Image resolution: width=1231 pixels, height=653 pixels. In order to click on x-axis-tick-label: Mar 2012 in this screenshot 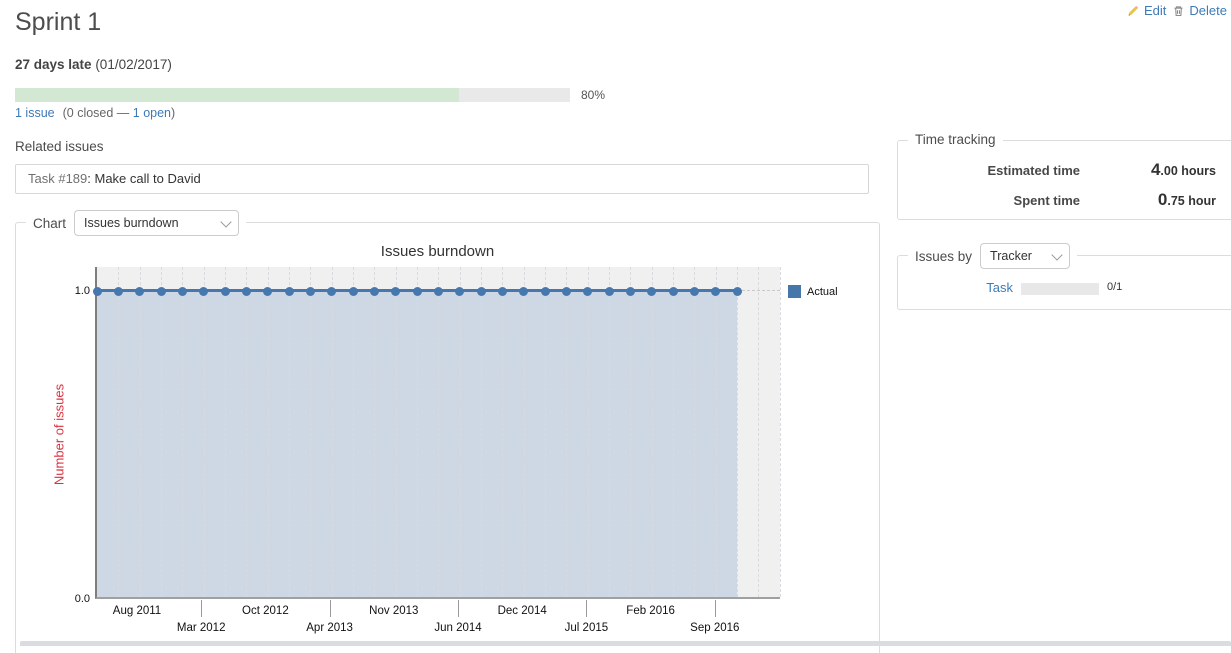, I will do `click(201, 628)`.